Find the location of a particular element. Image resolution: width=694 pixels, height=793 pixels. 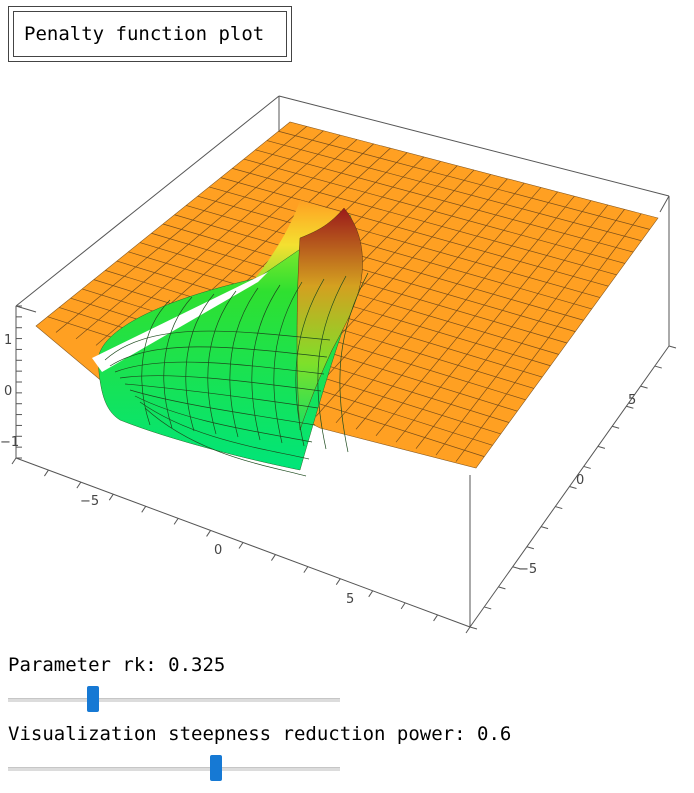

slit is located at coordinates (180, 322).